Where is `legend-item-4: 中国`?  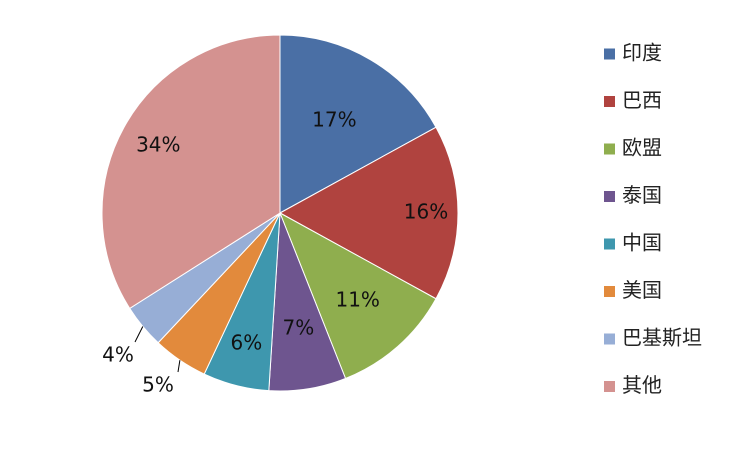 legend-item-4: 中国 is located at coordinates (633, 243).